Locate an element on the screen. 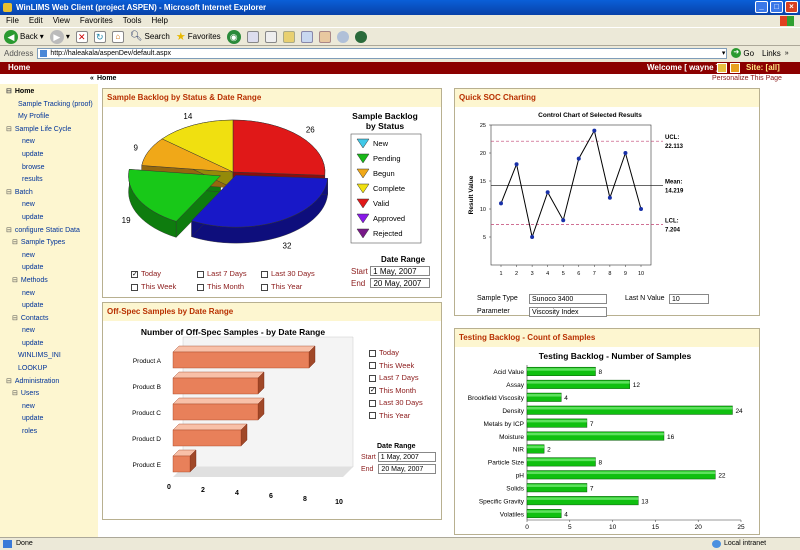 The height and width of the screenshot is (550, 800). sidebar-item-my-profile: My Profile is located at coordinates (49, 117).